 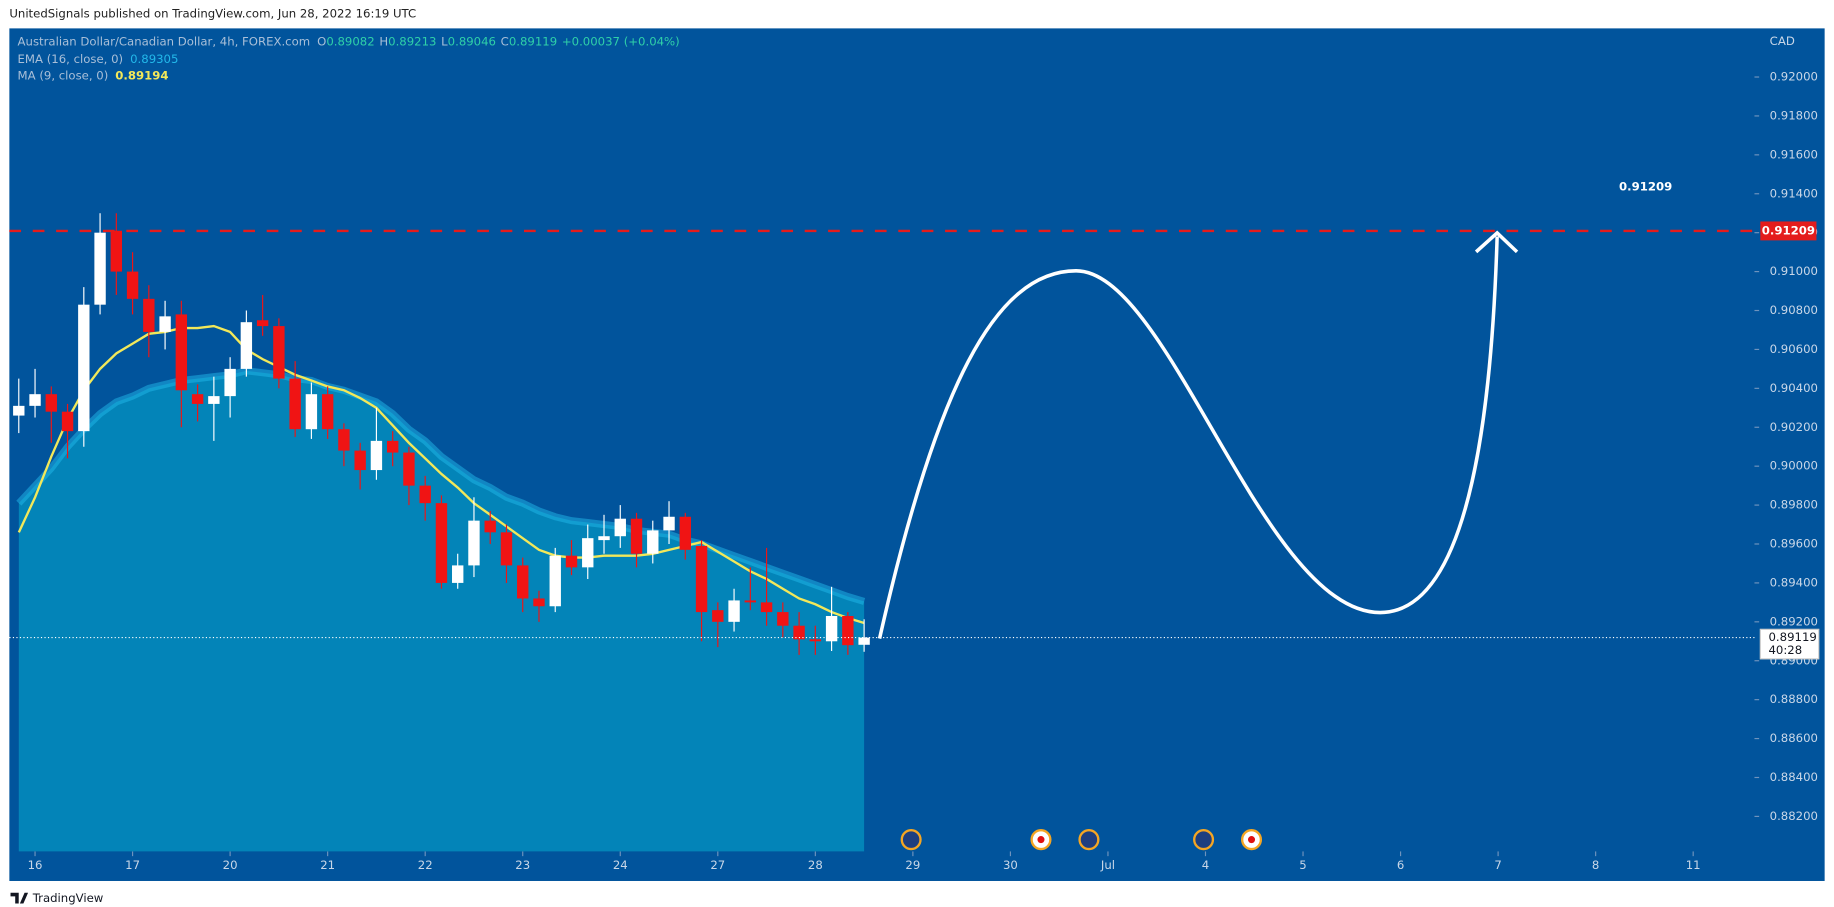 What do you see at coordinates (1794, 427) in the screenshot?
I see `y-tick-label: 0.90200` at bounding box center [1794, 427].